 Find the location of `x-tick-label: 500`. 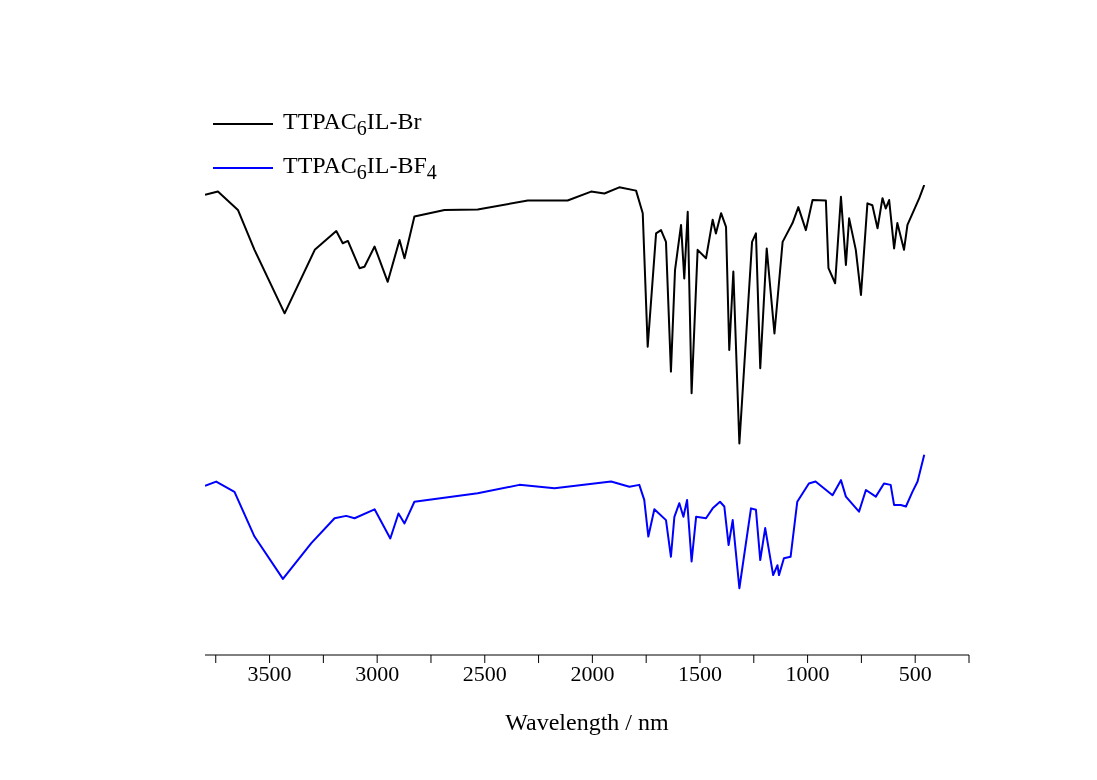

x-tick-label: 500 is located at coordinates (915, 673).